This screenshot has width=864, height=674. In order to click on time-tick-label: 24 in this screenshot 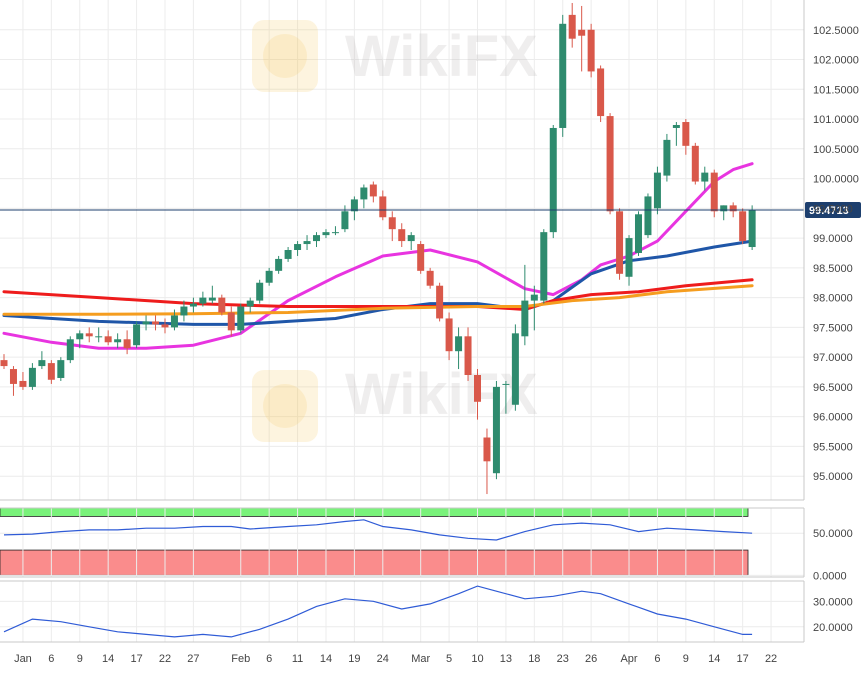, I will do `click(383, 659)`.